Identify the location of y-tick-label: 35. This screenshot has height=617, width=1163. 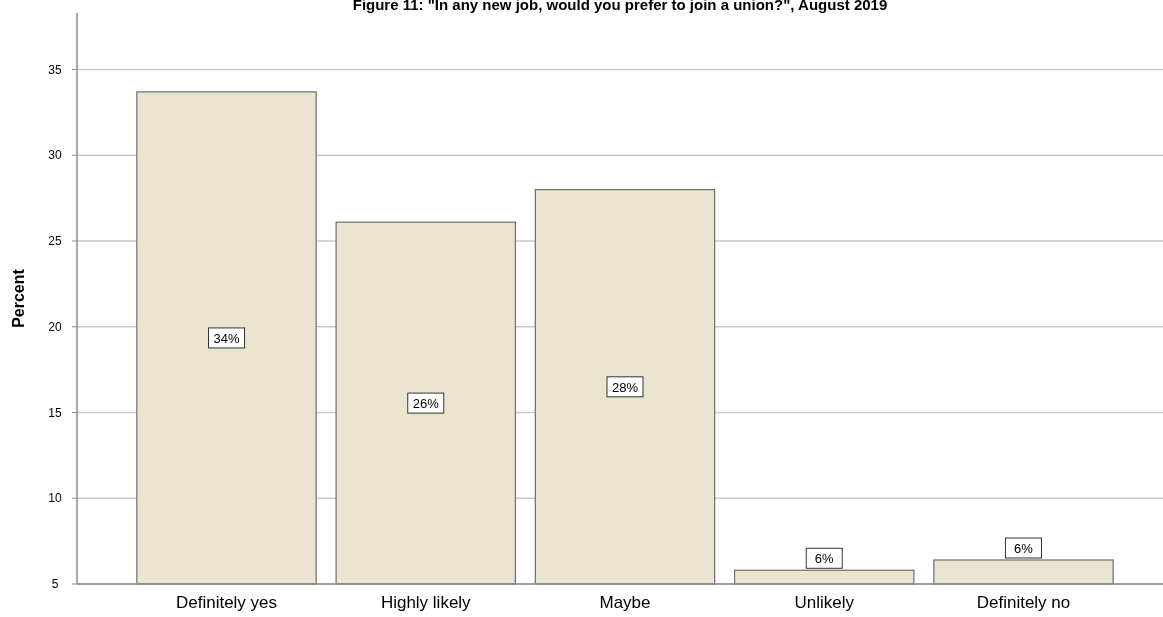
(55, 69).